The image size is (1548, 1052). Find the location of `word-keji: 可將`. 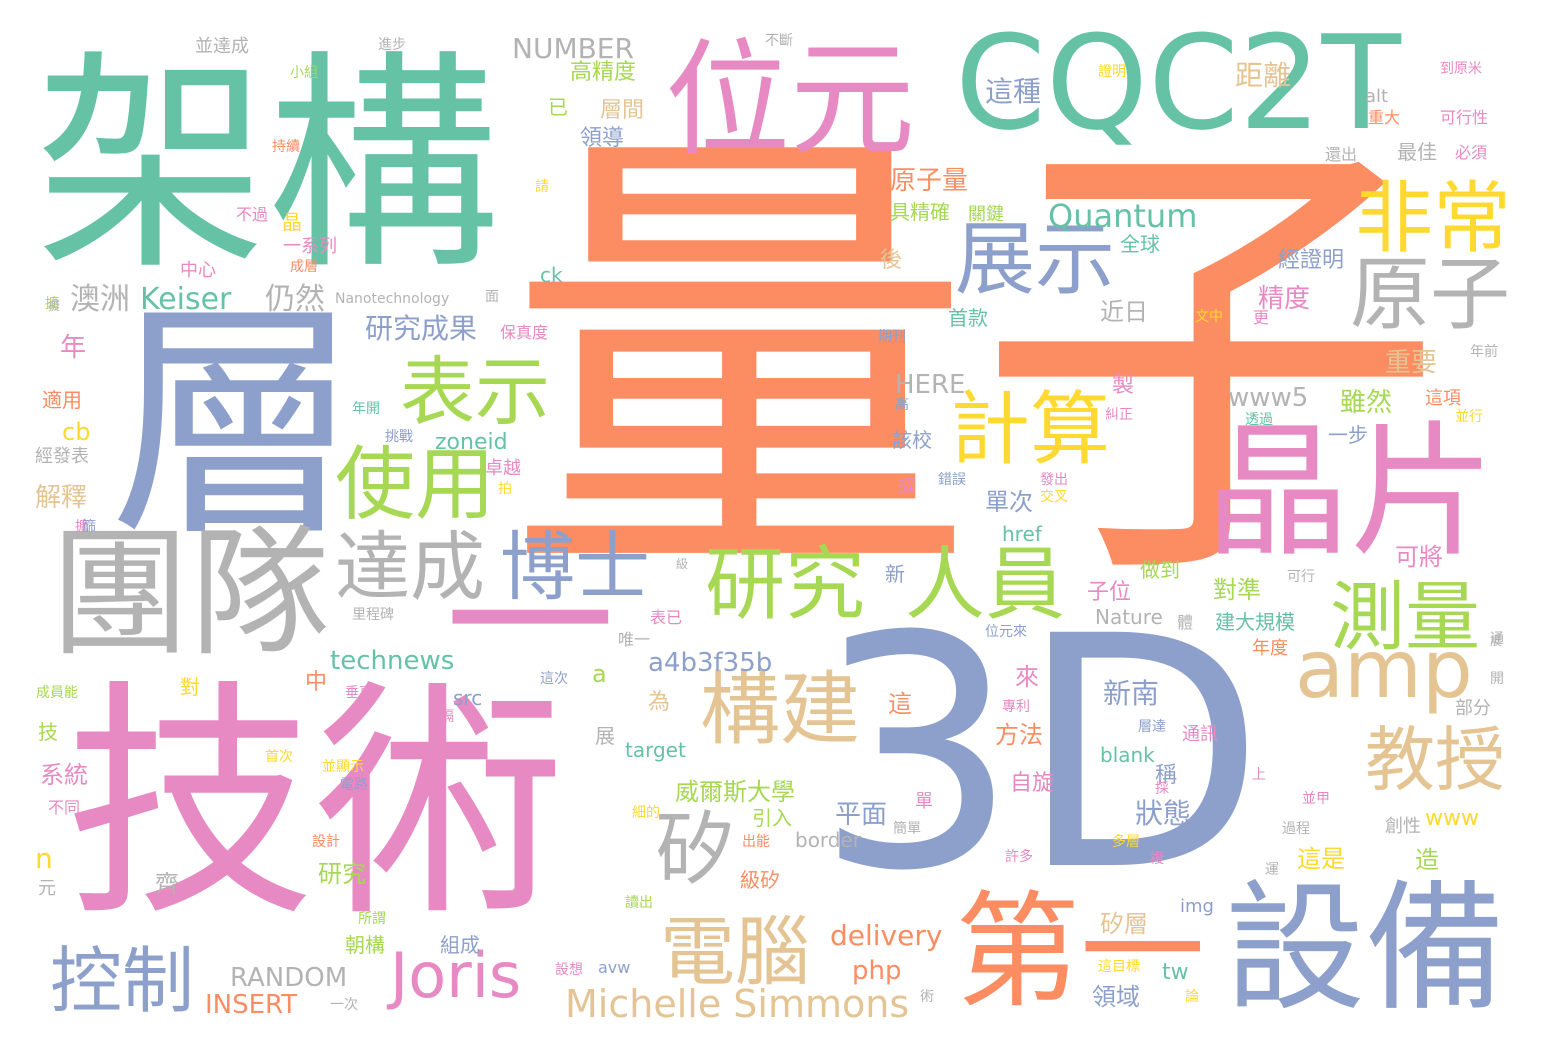

word-keji: 可將 is located at coordinates (1419, 557).